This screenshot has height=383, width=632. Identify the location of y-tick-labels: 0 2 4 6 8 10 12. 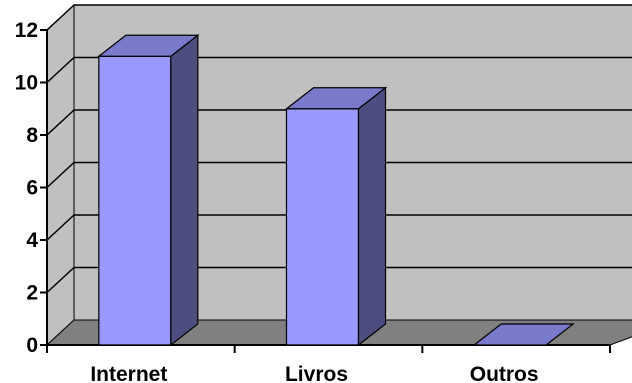
(27, 188).